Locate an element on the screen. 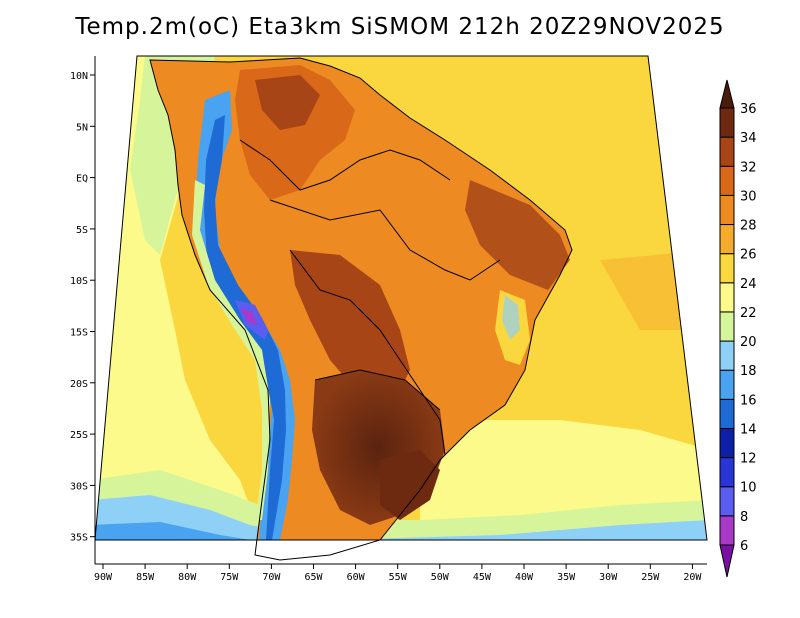 Image resolution: width=800 pixels, height=618 pixels. border-line-amazon is located at coordinates (345, 165).